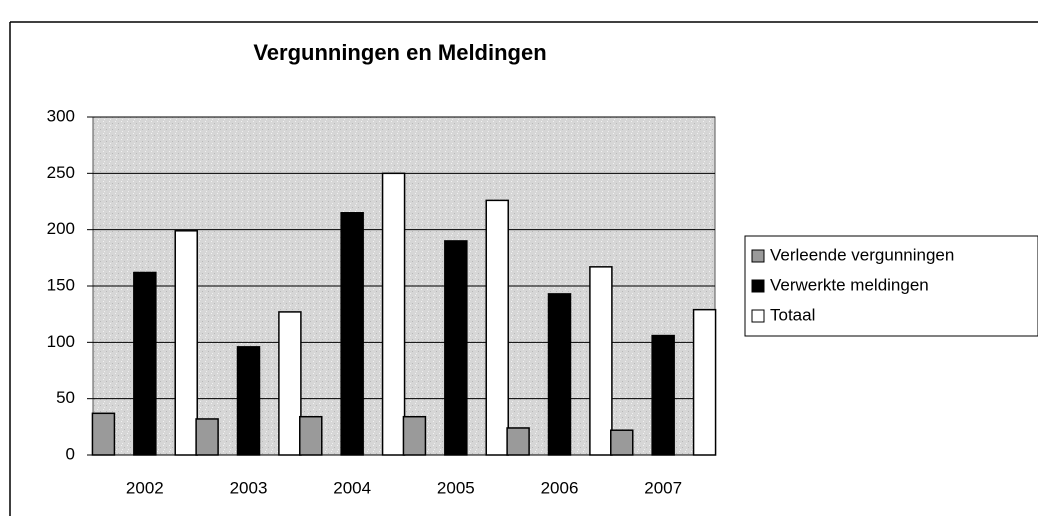 The height and width of the screenshot is (516, 1038). What do you see at coordinates (849, 284) in the screenshot?
I see `legend-label: Verwerkte meldingen` at bounding box center [849, 284].